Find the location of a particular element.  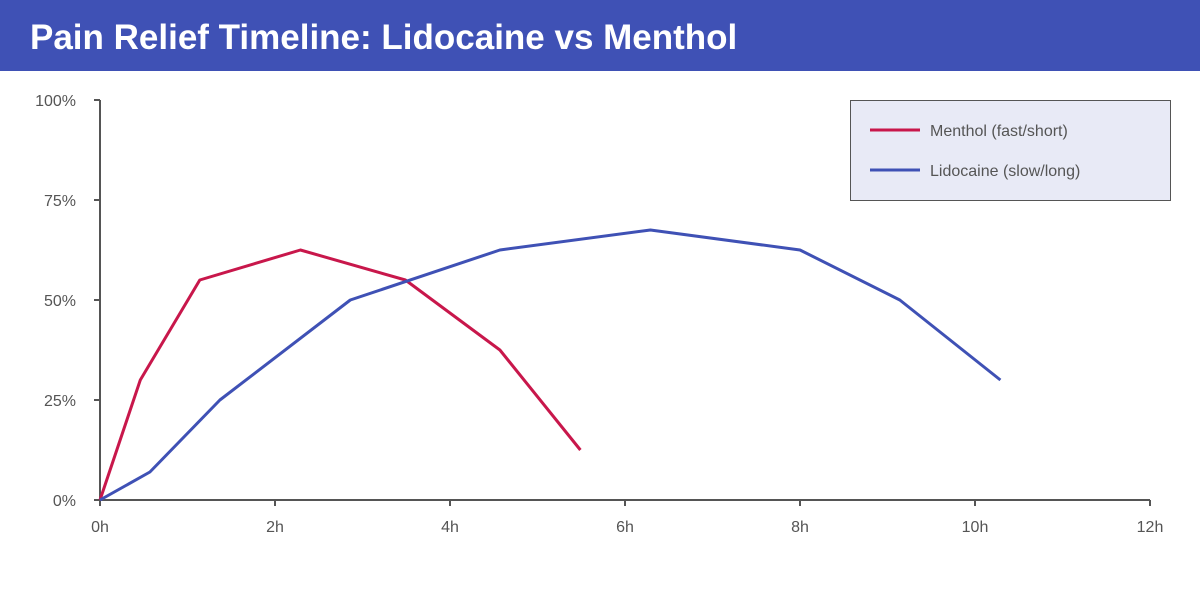

x-tick-label: 2h is located at coordinates (275, 527).